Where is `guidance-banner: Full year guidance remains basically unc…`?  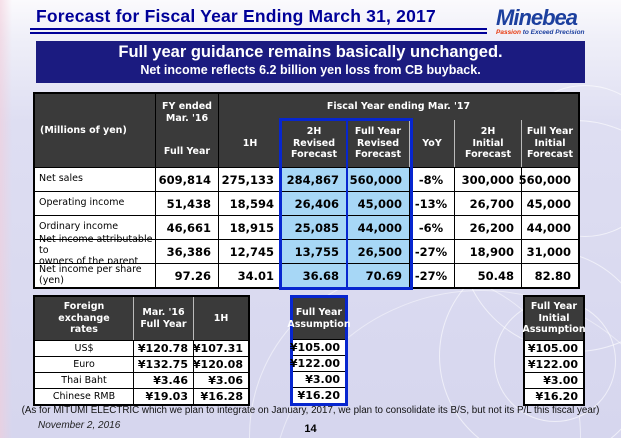
guidance-banner: Full year guidance remains basically unc… is located at coordinates (310, 62).